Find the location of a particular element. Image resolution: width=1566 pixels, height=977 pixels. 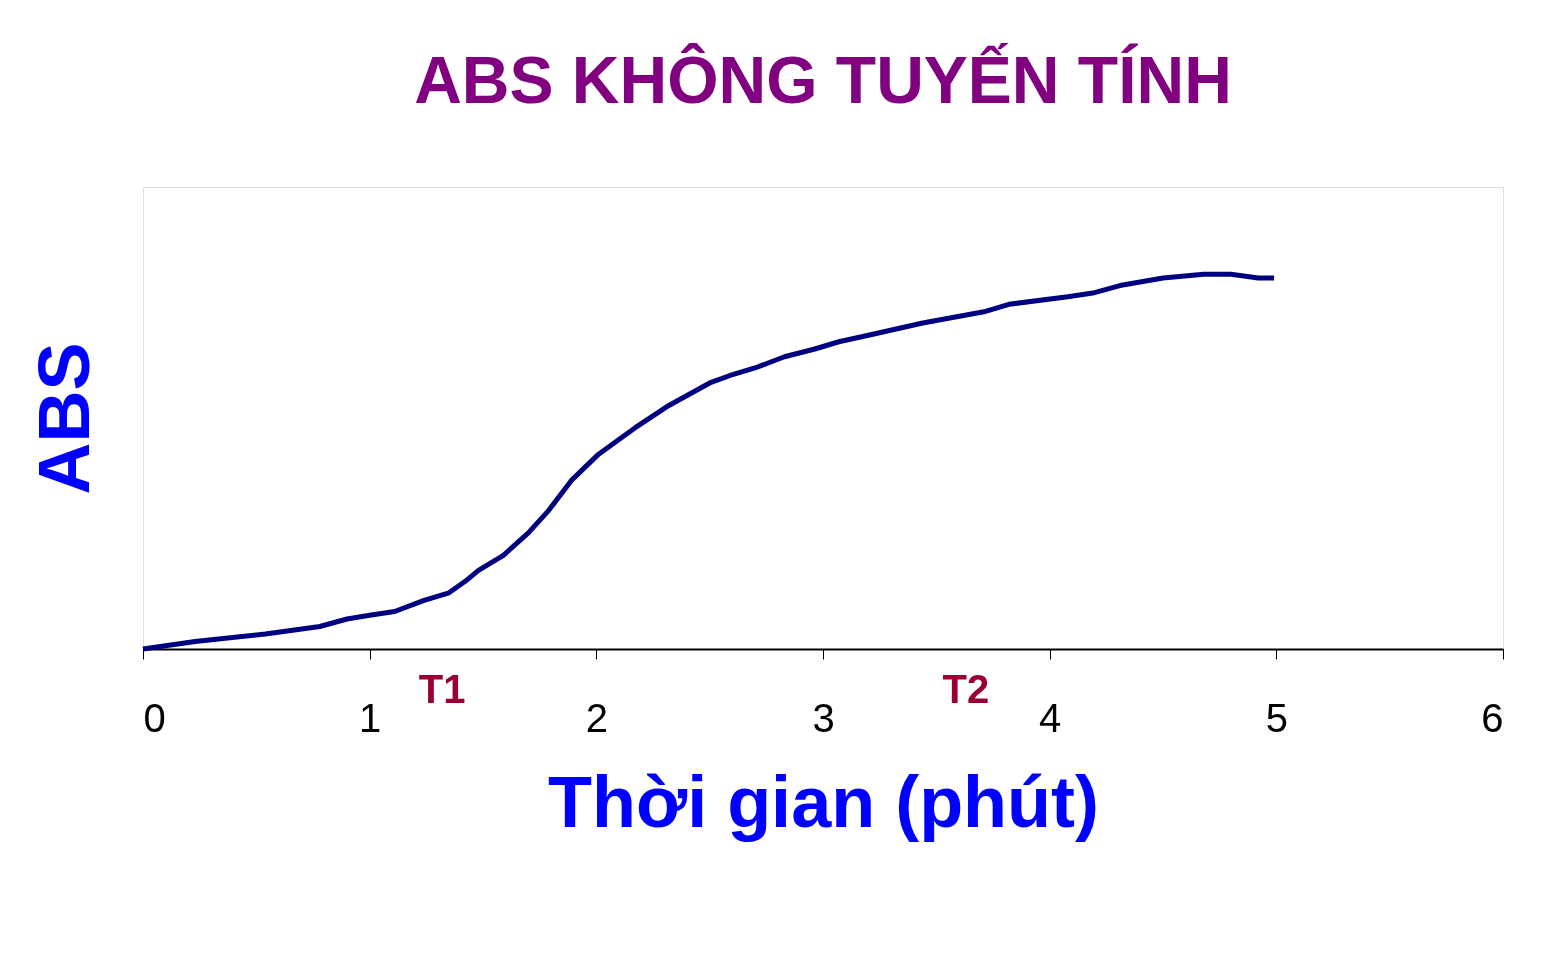

x-tick-label: 0 is located at coordinates (154, 717).